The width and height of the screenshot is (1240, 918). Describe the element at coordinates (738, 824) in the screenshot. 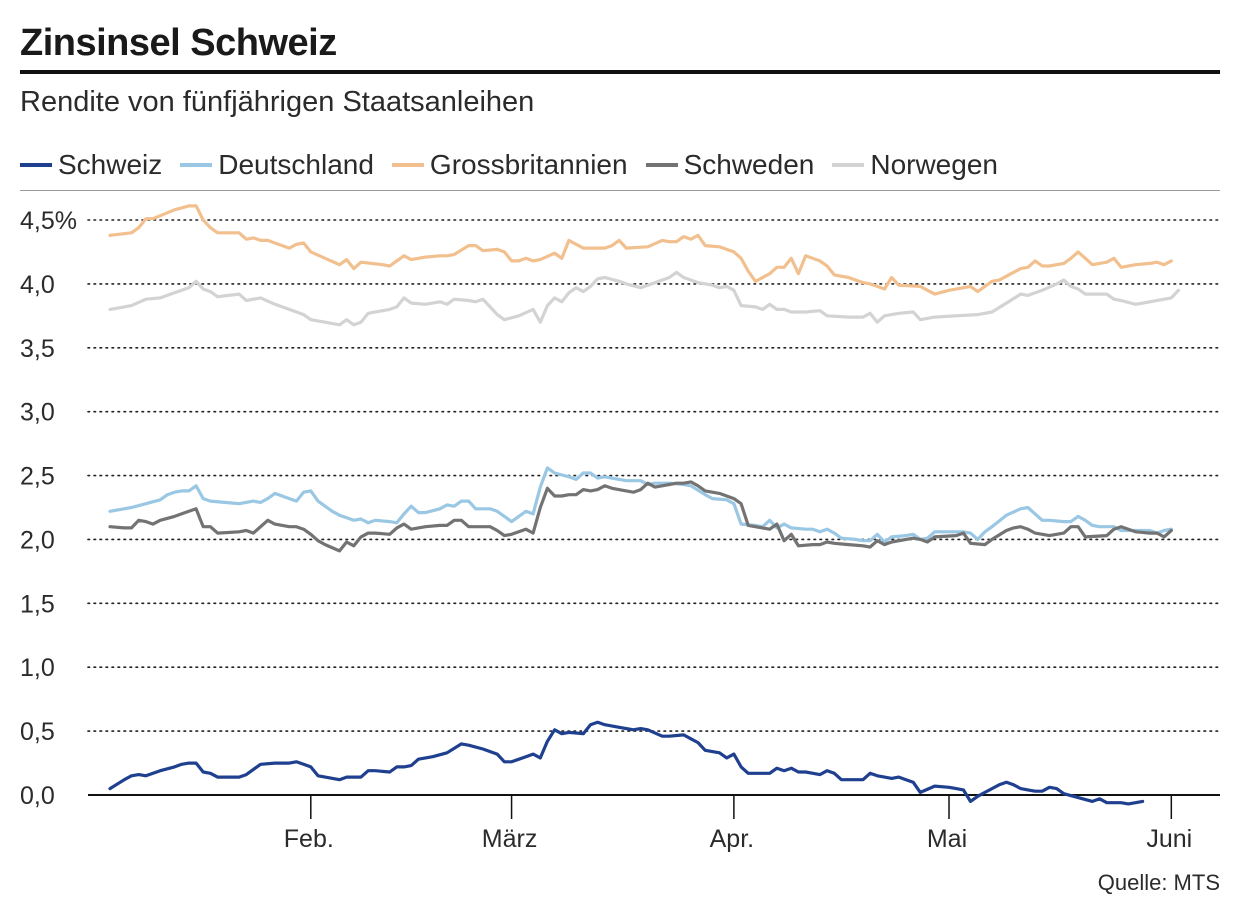

I see `x-axis: Feb. März Apr. Mai Juni` at that location.